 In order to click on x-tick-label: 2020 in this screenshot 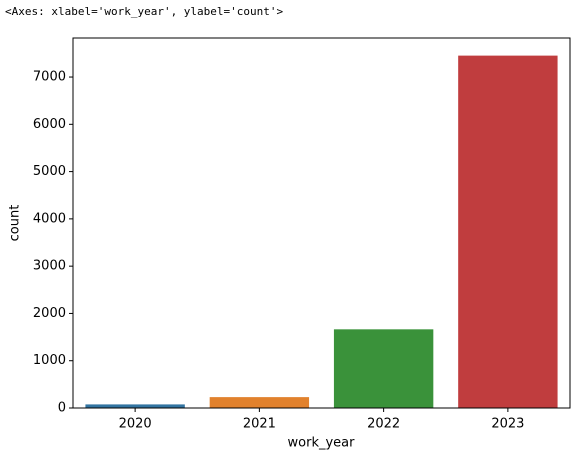, I will do `click(135, 424)`.